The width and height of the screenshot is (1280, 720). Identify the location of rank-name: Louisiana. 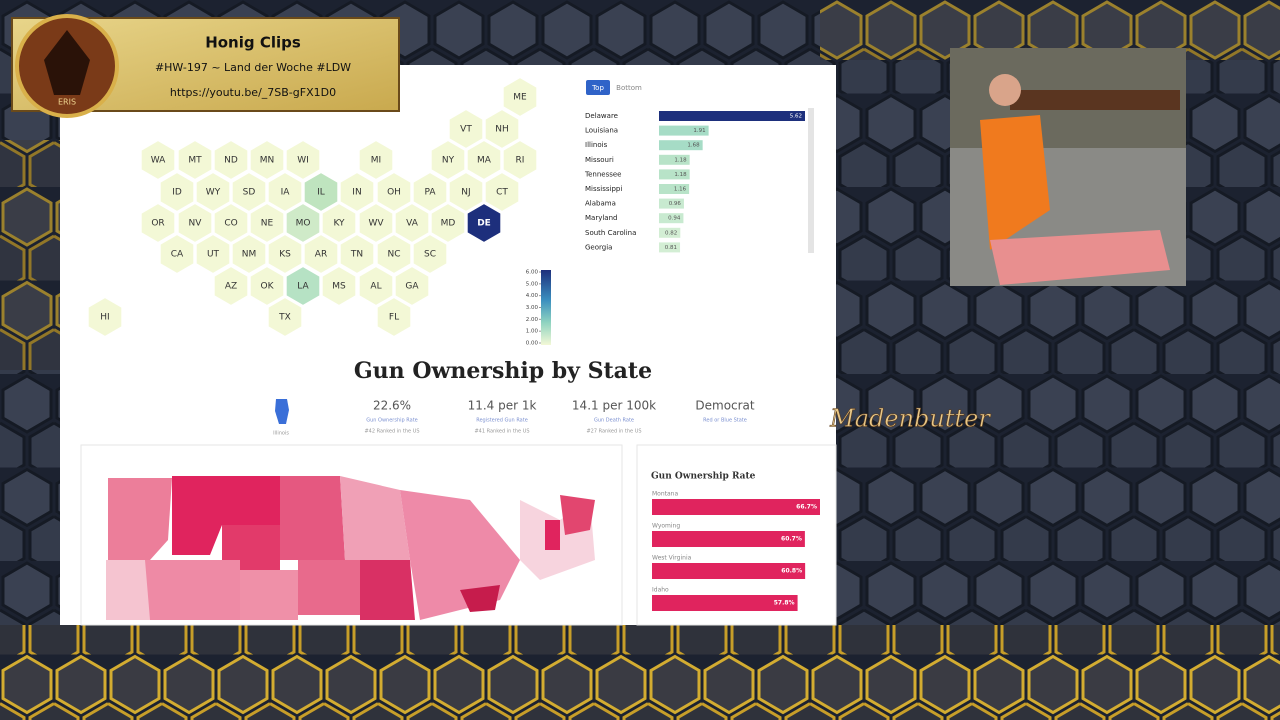
(601, 131).